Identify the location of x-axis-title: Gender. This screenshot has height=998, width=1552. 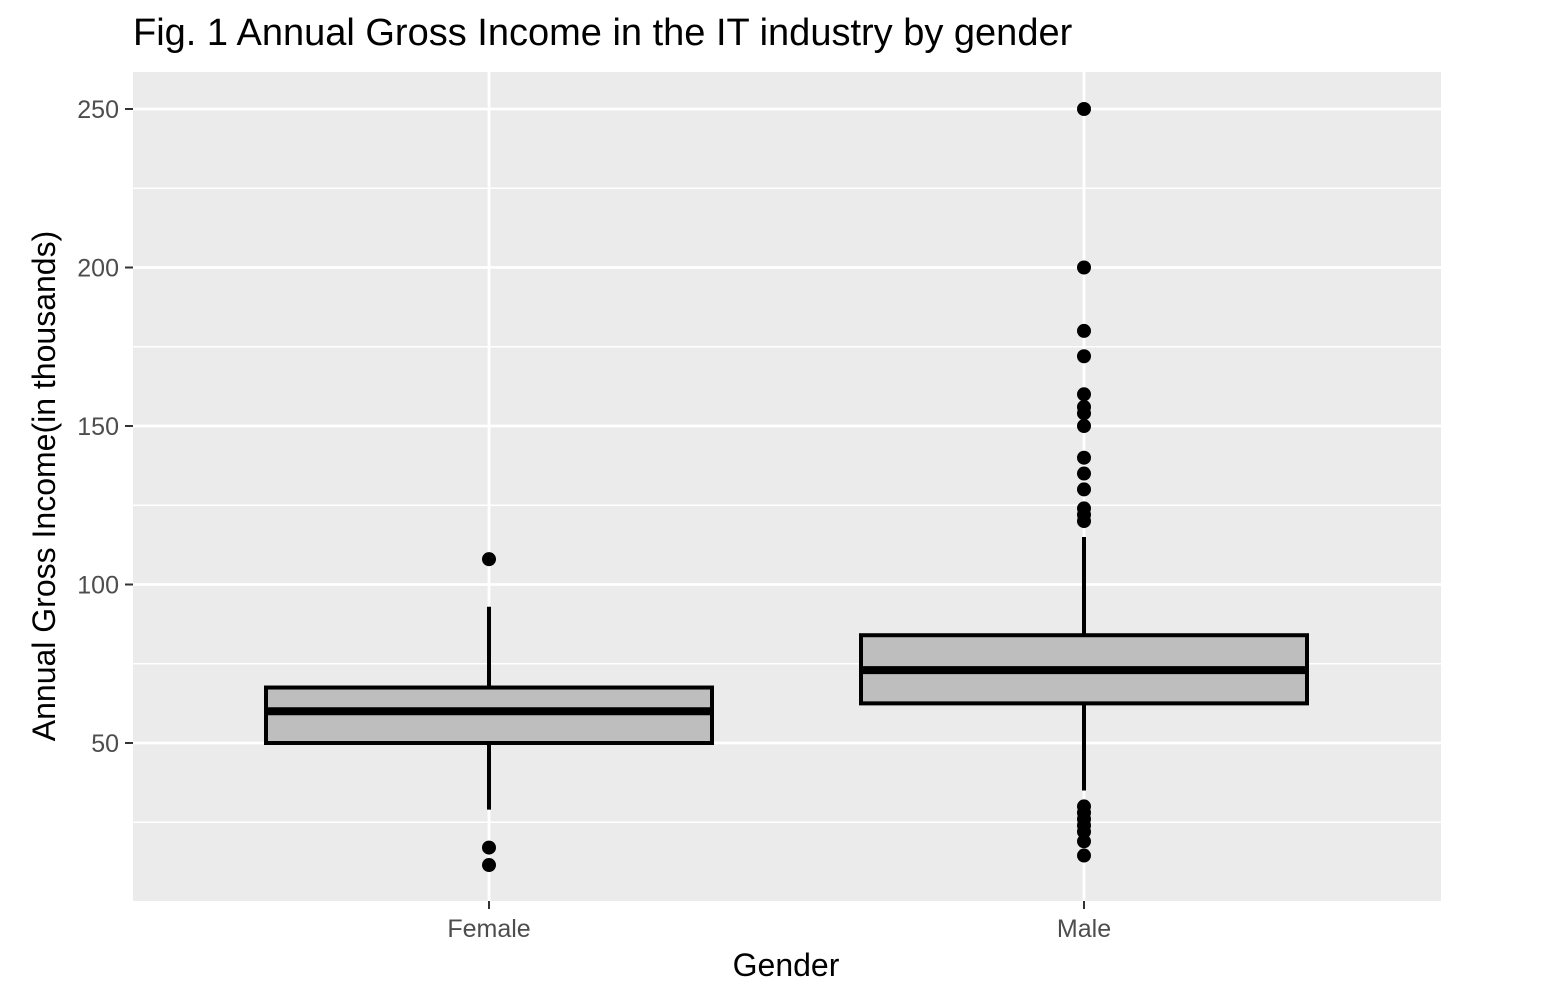
(786, 965).